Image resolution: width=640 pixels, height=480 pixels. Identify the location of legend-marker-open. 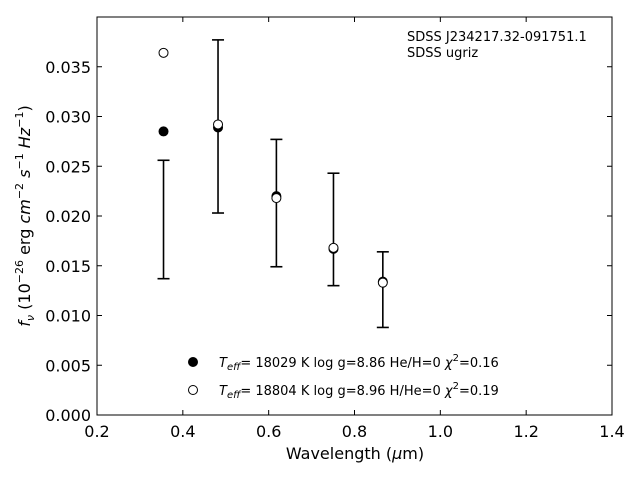
(193, 390).